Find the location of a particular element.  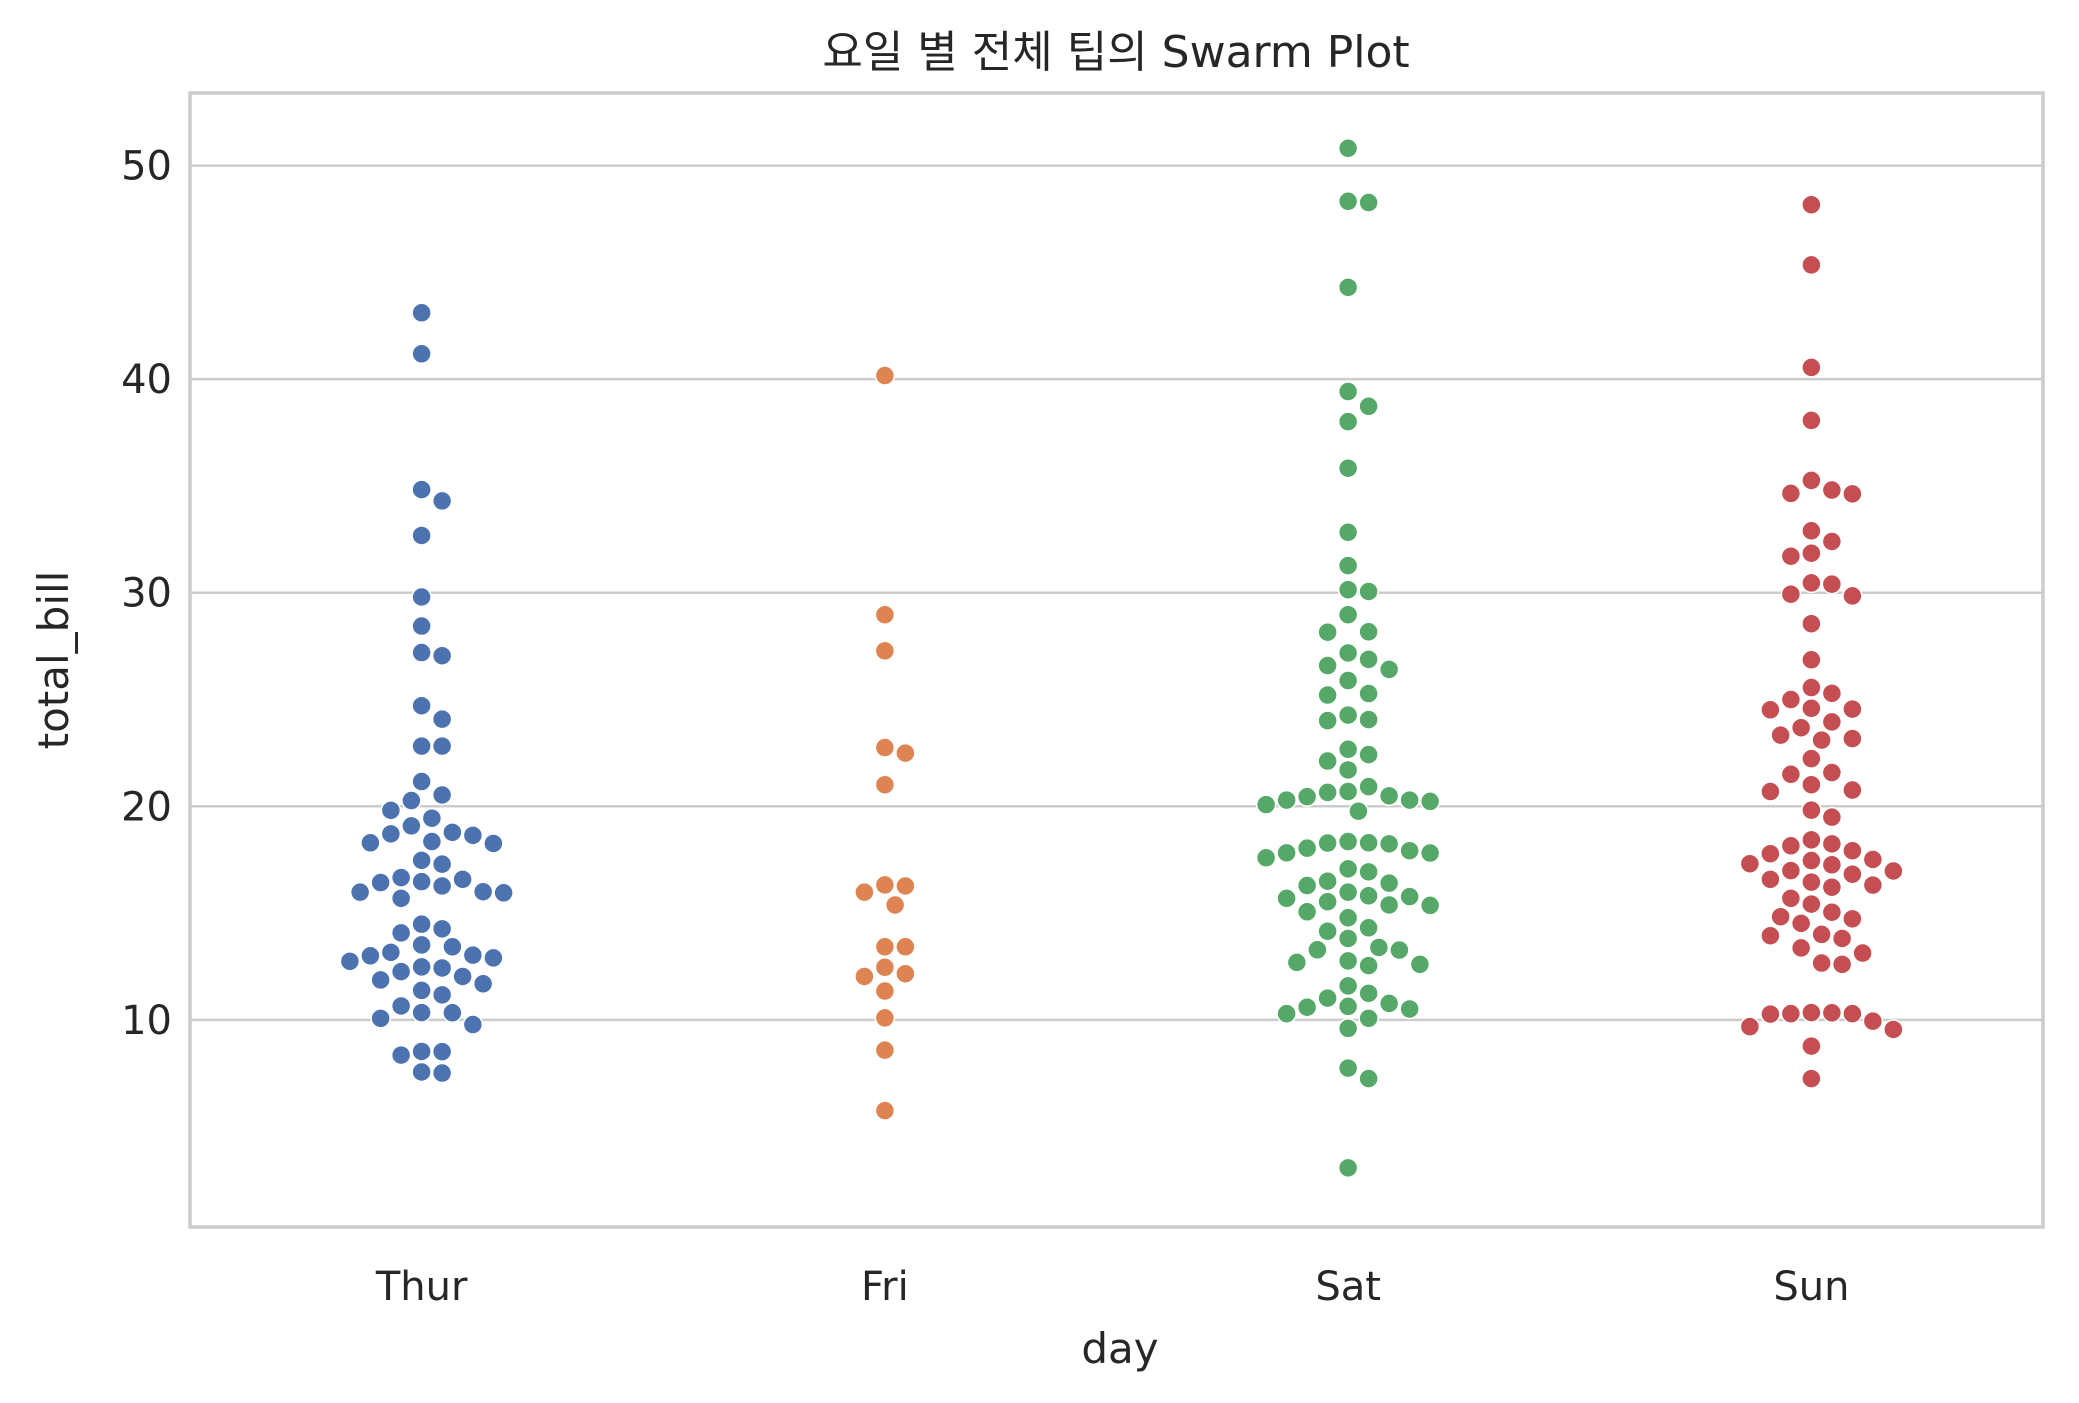

y-tick-label: 50 is located at coordinates (146, 167).